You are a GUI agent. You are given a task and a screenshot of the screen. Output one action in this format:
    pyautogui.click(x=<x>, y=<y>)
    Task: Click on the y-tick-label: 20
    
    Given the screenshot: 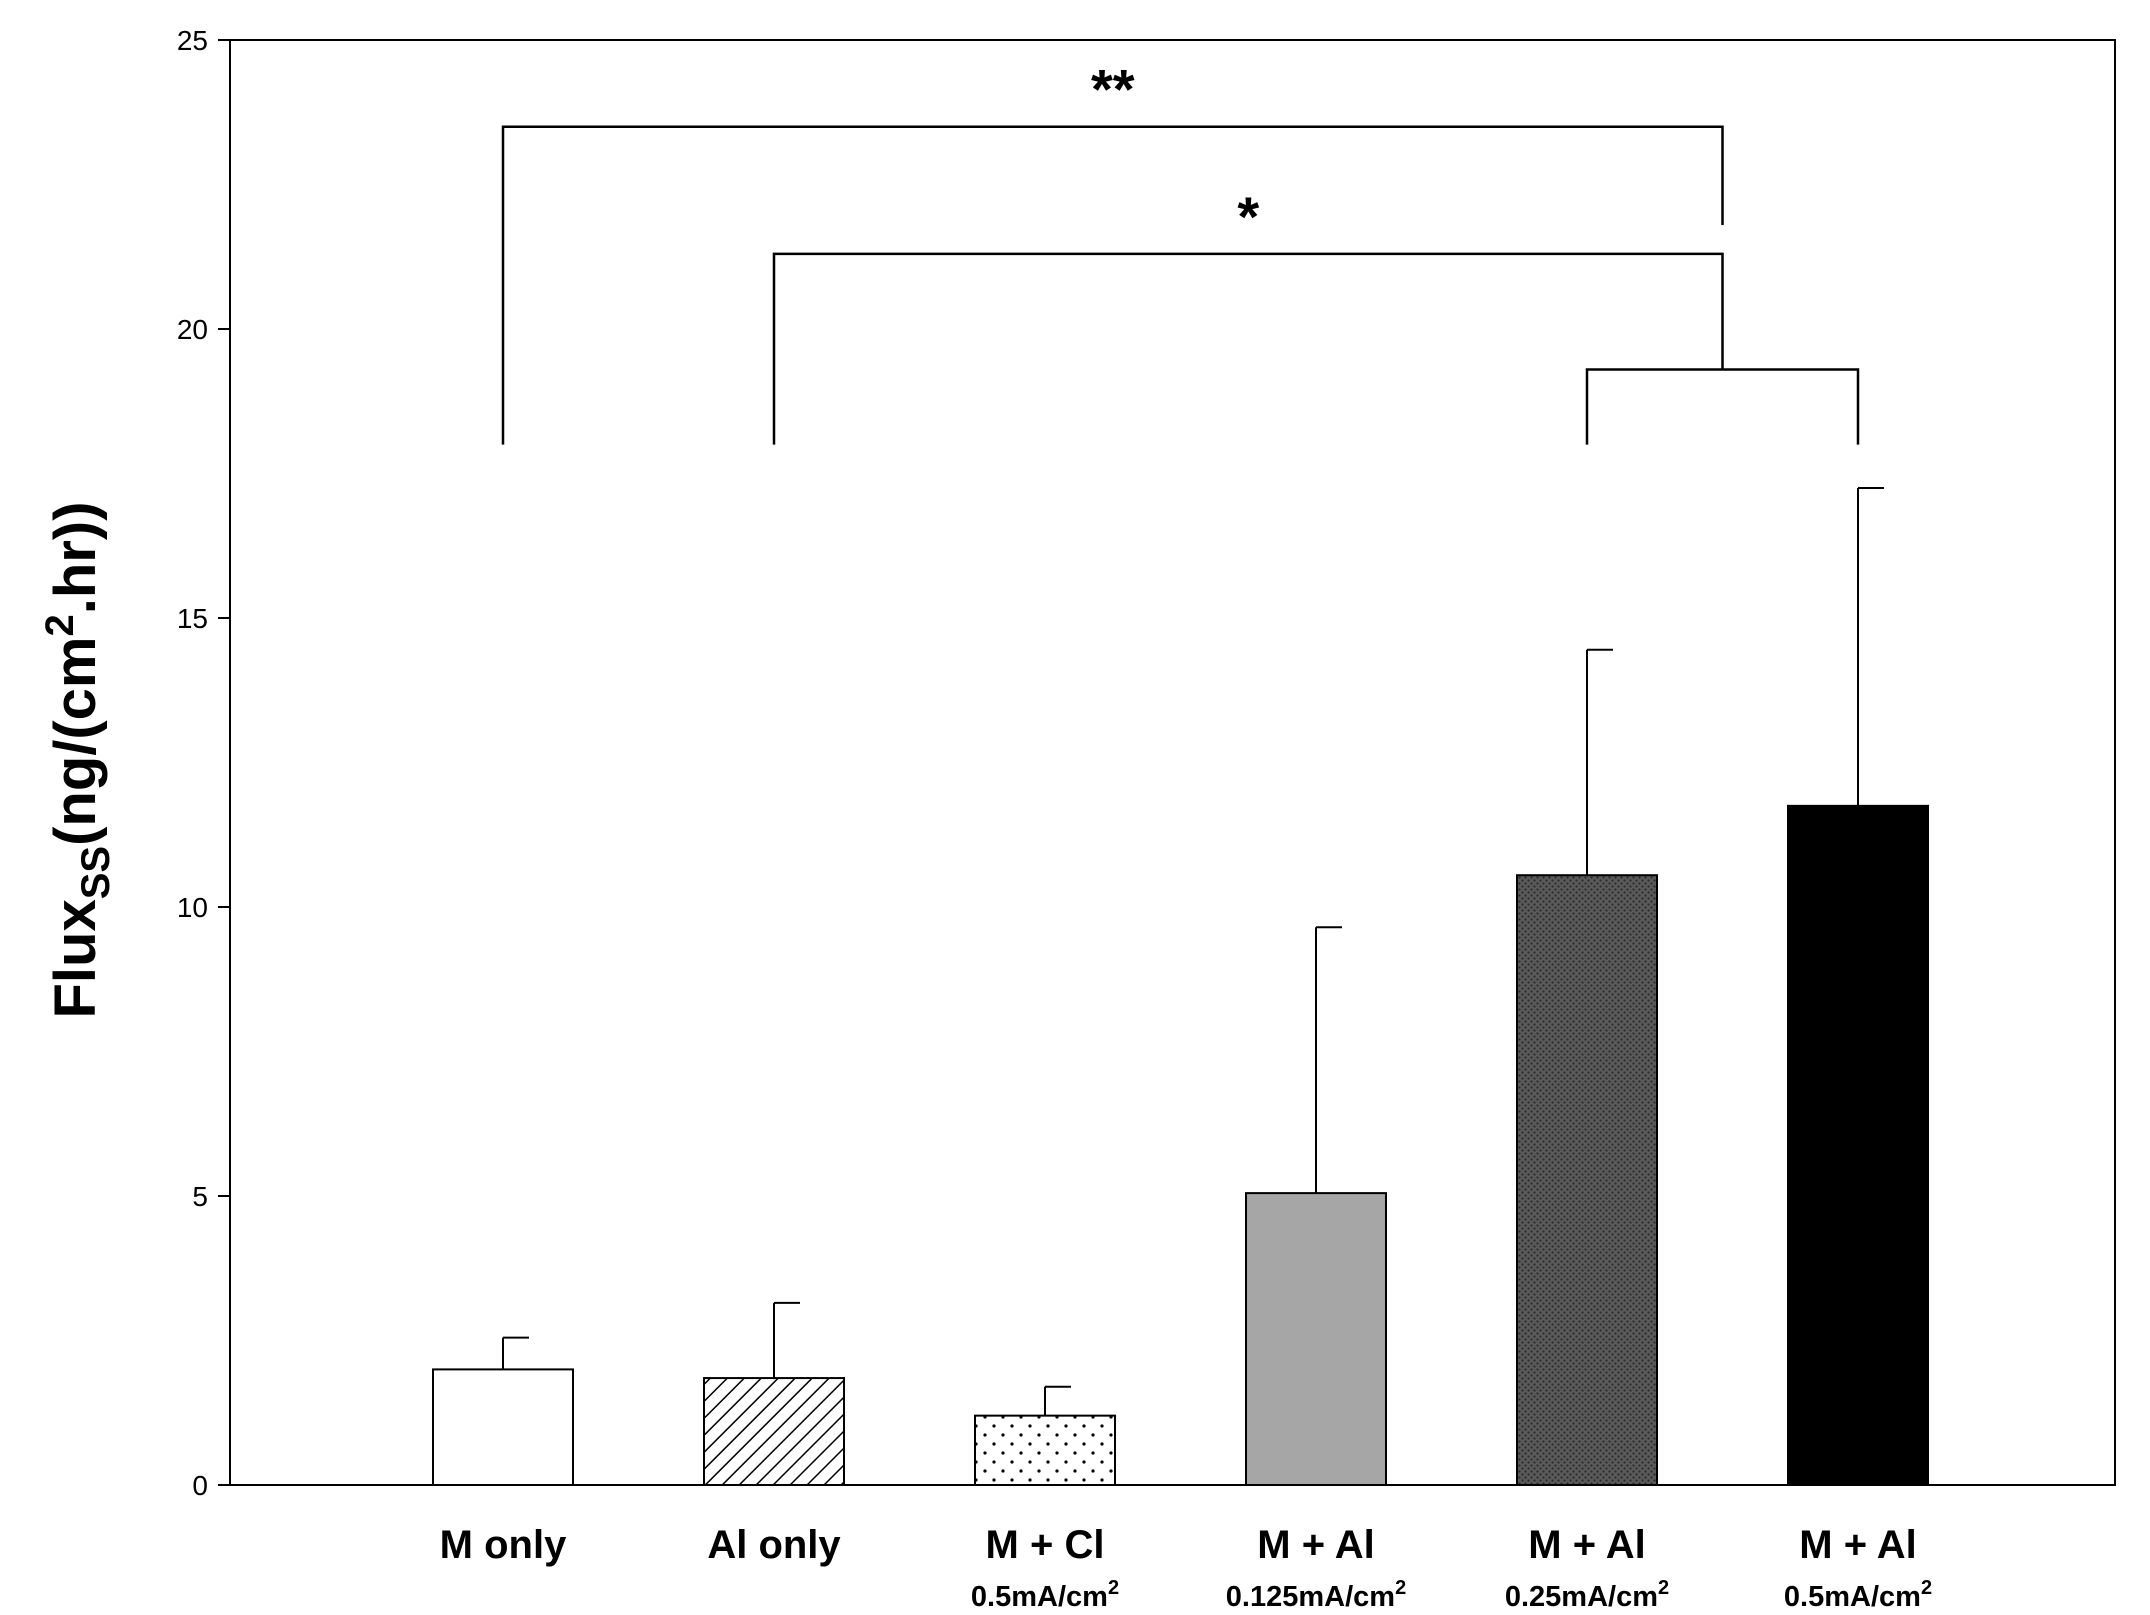 What is the action you would take?
    pyautogui.click(x=192, y=329)
    